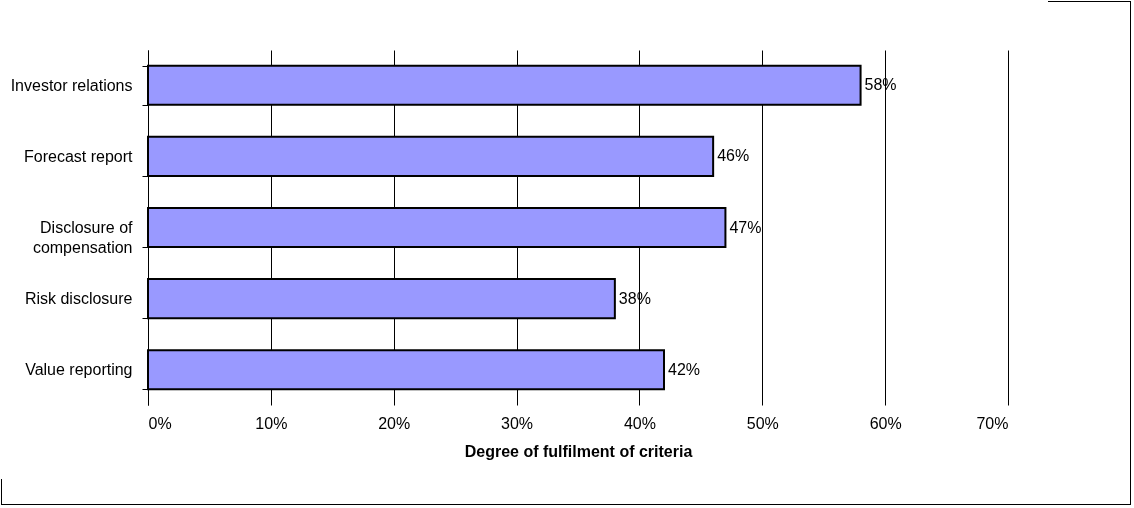 Image resolution: width=1134 pixels, height=508 pixels. Describe the element at coordinates (71, 85) in the screenshot. I see `y-tick-label: Investor relations` at that location.